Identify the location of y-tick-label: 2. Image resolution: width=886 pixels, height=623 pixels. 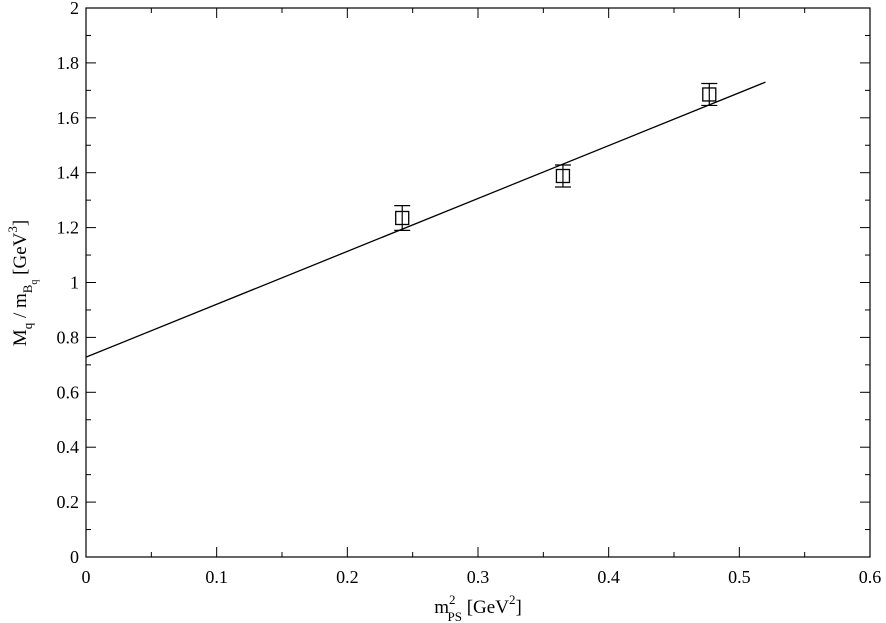
(74, 9).